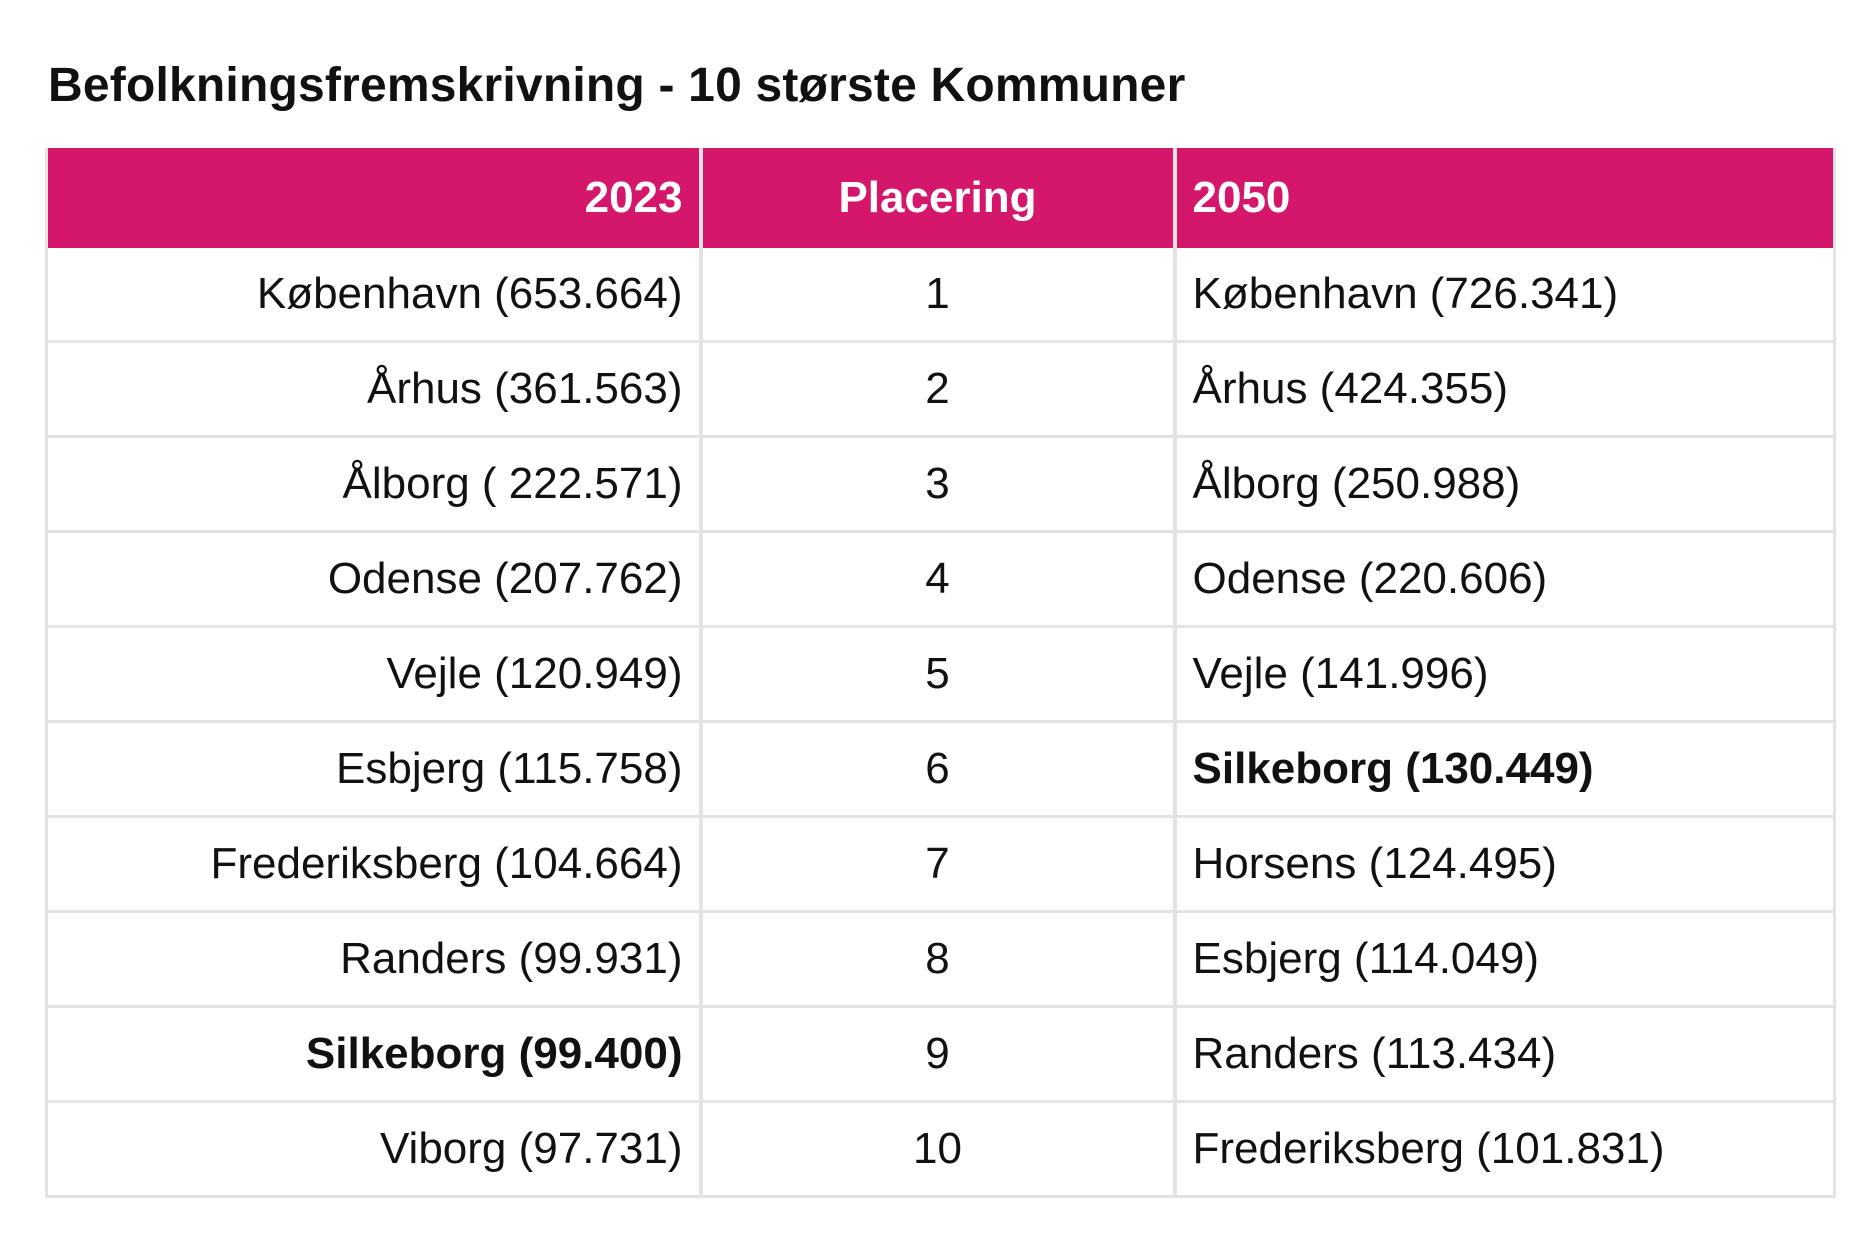 The height and width of the screenshot is (1252, 1866). Describe the element at coordinates (938, 388) in the screenshot. I see `cell-rank: 2` at that location.